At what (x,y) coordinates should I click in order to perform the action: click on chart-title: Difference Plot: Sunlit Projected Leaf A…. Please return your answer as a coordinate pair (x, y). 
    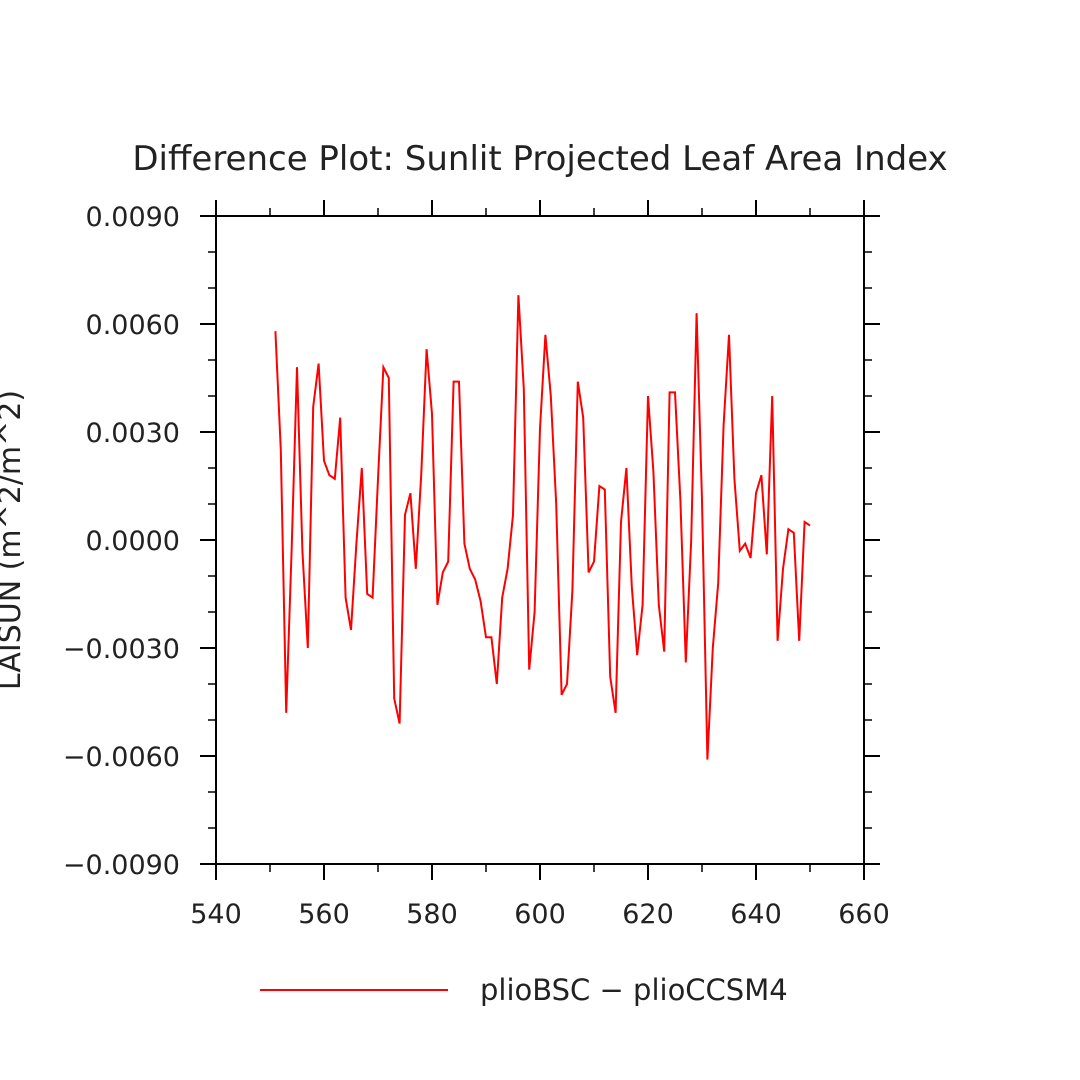
    Looking at the image, I should click on (539, 159).